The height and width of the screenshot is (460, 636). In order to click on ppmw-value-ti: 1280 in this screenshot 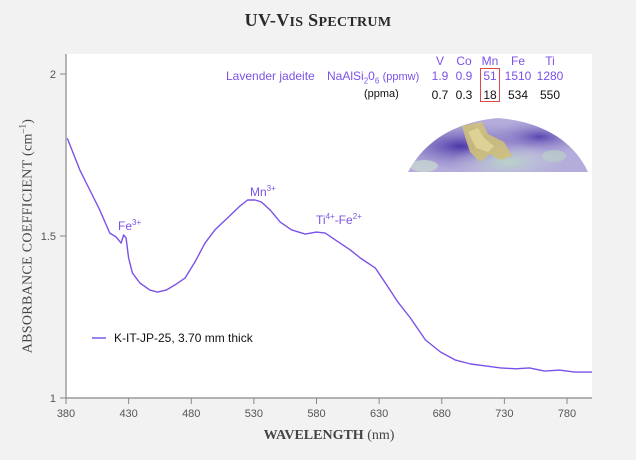, I will do `click(550, 76)`.